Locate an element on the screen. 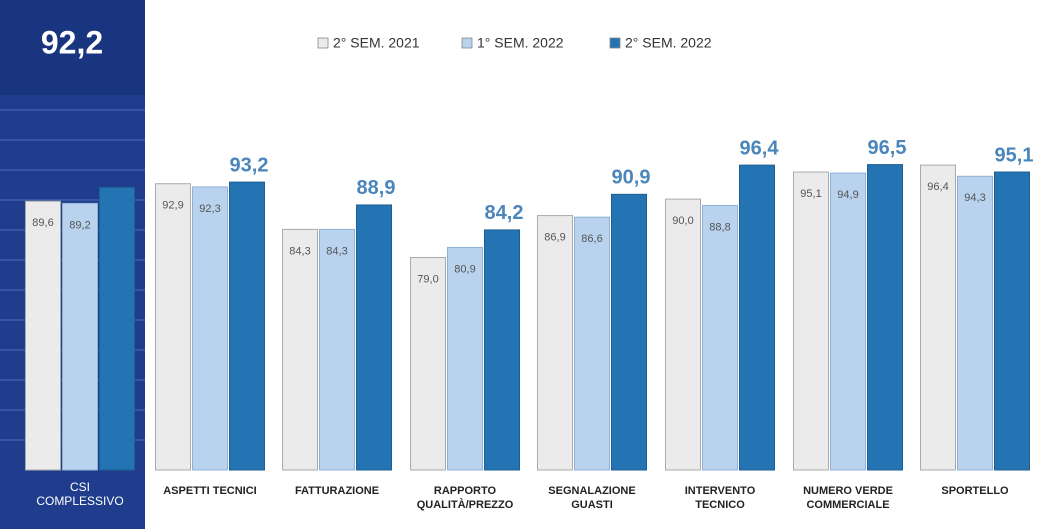 Image resolution: width=1044 pixels, height=529 pixels. value-label: 86,9 is located at coordinates (554, 237).